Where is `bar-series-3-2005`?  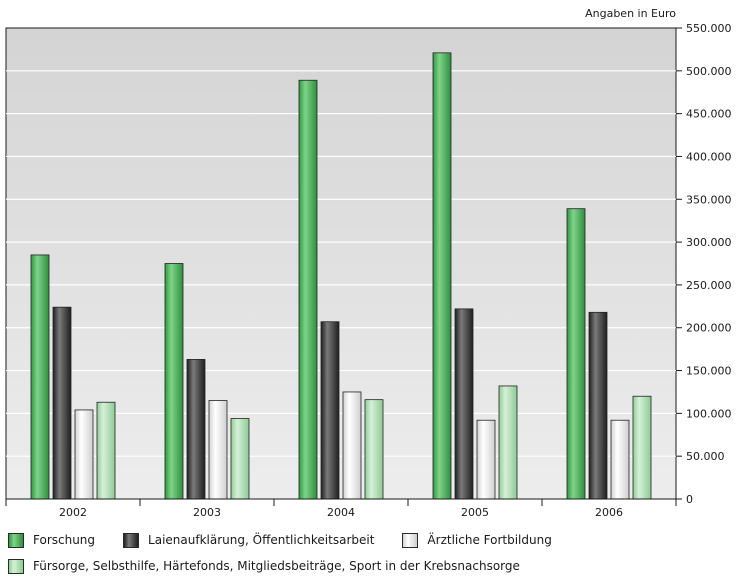
bar-series-3-2005 is located at coordinates (486, 459).